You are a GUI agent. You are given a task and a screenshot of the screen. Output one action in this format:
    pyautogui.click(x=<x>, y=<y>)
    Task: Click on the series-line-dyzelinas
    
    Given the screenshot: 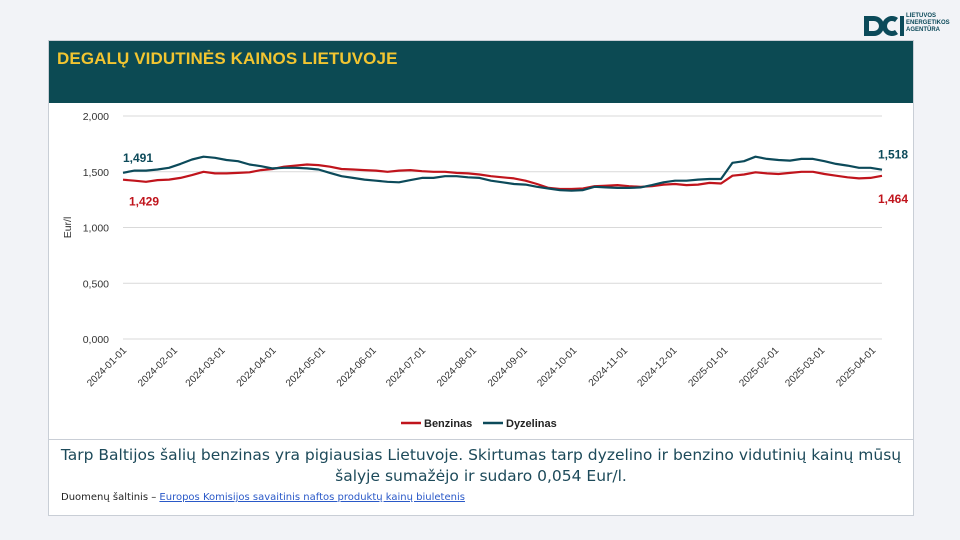 What is the action you would take?
    pyautogui.click(x=502, y=173)
    